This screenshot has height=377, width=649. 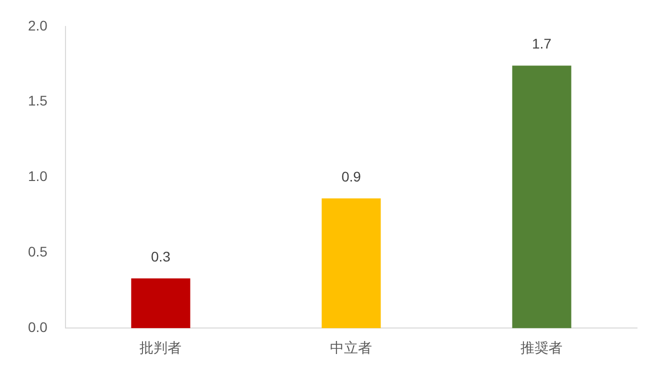 What do you see at coordinates (541, 347) in the screenshot?
I see `x-tick-label: 推奨者` at bounding box center [541, 347].